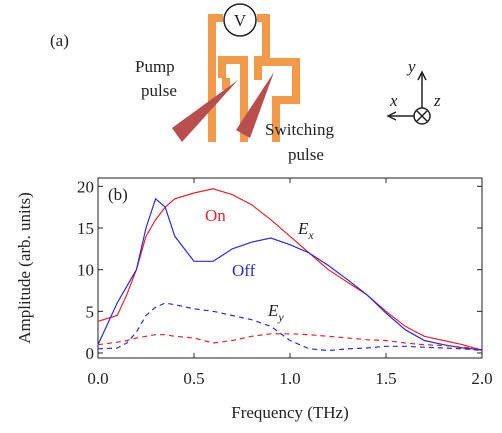 Image resolution: width=502 pixels, height=433 pixels. Describe the element at coordinates (310, 235) in the screenshot. I see `annotation-subscript: x` at that location.